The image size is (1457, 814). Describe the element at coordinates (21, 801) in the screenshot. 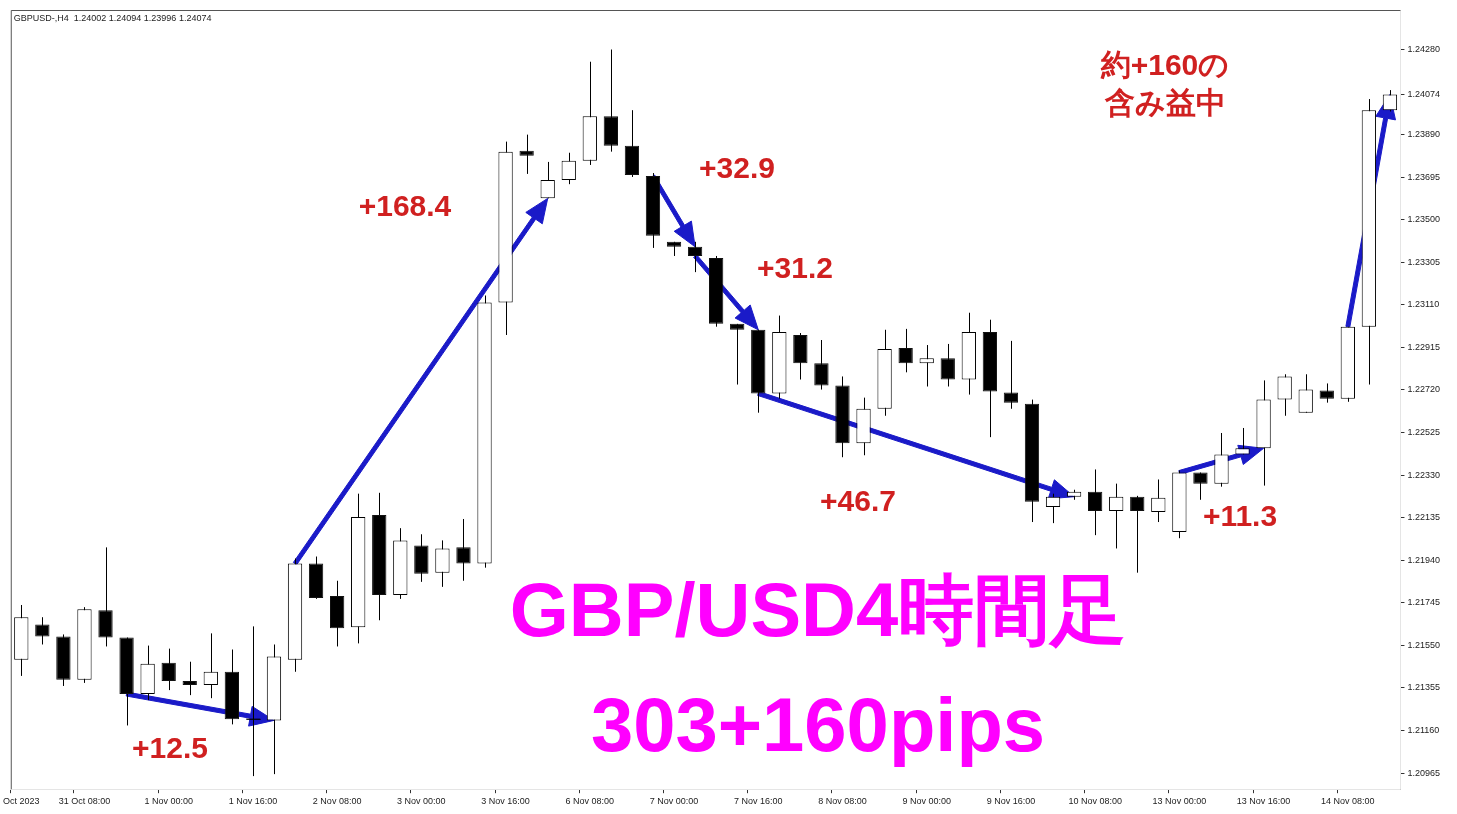

I see `x-tick-label: Oct 2023` at that location.